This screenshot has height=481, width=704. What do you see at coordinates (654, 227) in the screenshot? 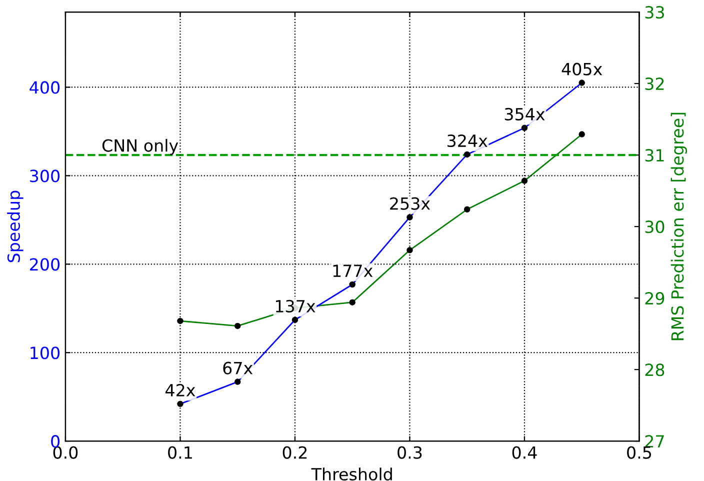
I see `y2-tick-label: 30` at bounding box center [654, 227].